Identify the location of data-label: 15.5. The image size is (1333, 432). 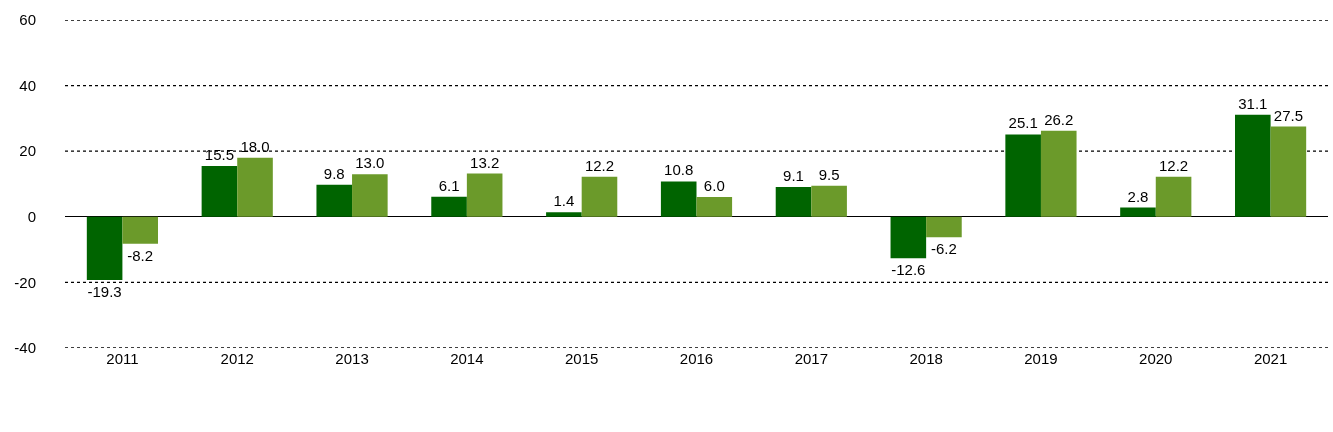
(219, 154).